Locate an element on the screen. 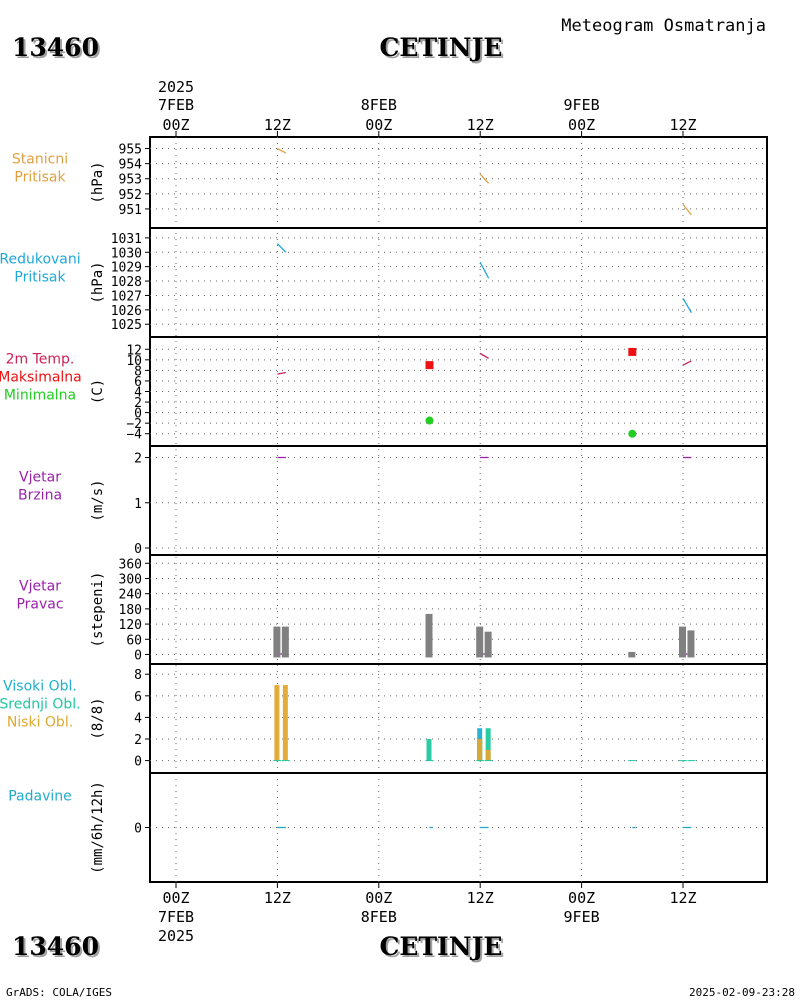 Image resolution: width=800 pixels, height=1000 pixels. station-id-bottom-shadow: 13460 is located at coordinates (57, 948).